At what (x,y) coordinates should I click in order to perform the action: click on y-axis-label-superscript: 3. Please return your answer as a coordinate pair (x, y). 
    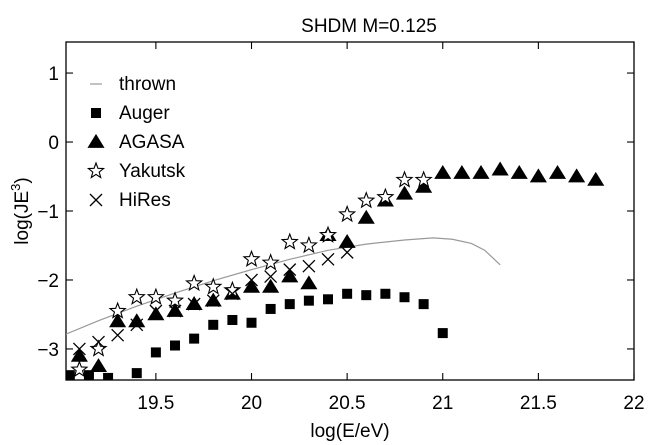
    Looking at the image, I should click on (15, 187).